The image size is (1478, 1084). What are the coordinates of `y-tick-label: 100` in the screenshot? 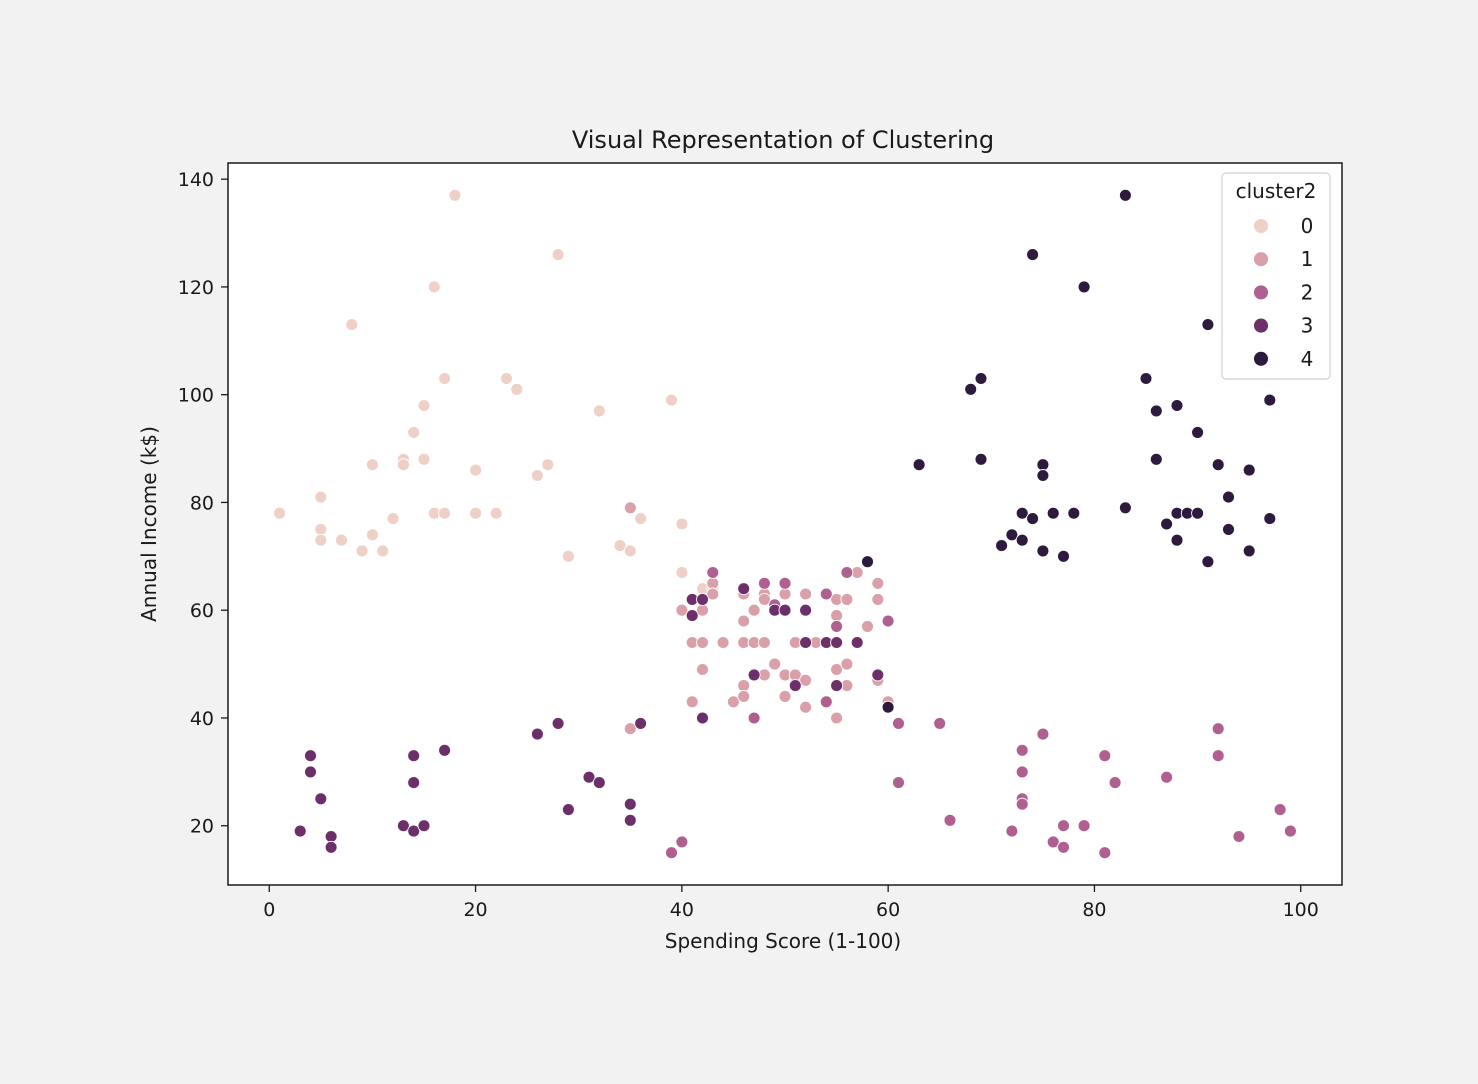 It's located at (196, 396).